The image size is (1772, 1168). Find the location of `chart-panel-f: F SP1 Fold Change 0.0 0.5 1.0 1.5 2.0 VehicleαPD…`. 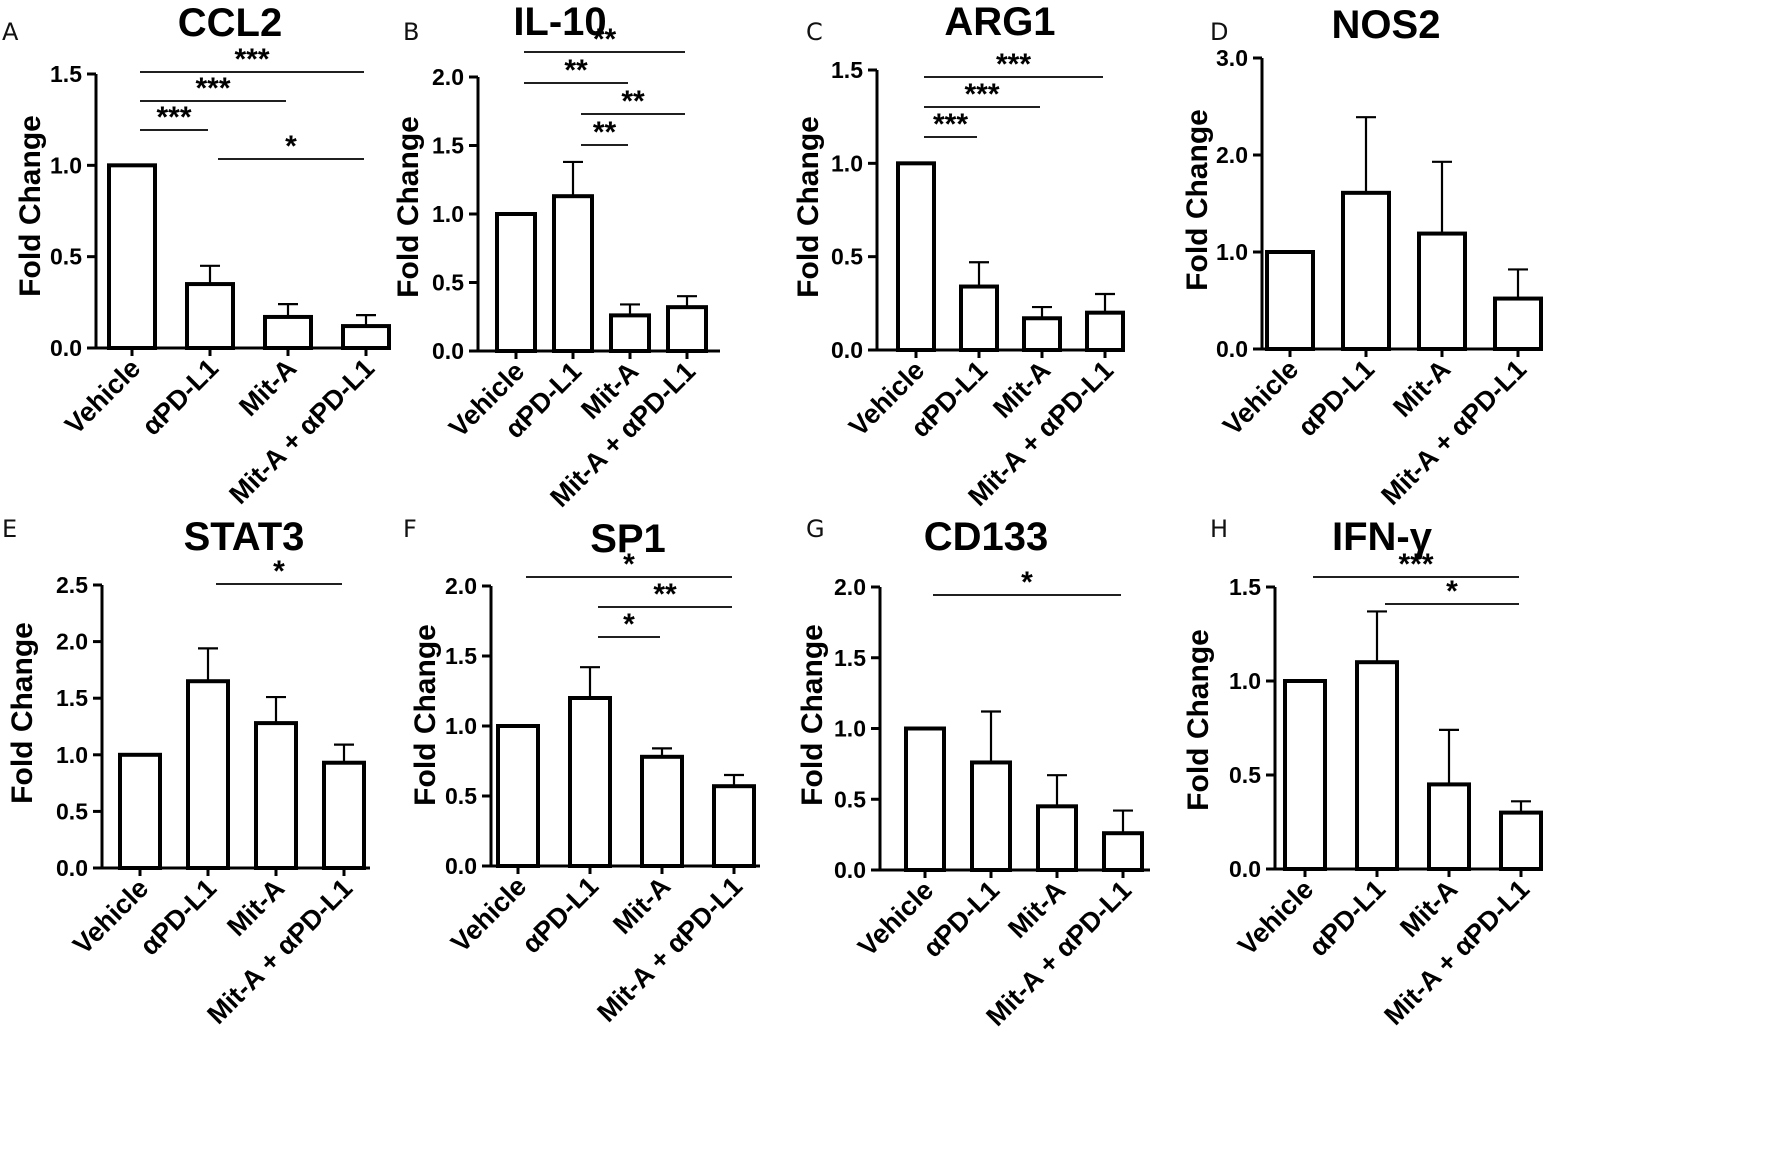

chart-panel-f: F SP1 Fold Change 0.0 0.5 1.0 1.5 2.0 VehicleαPD… is located at coordinates (581, 771).